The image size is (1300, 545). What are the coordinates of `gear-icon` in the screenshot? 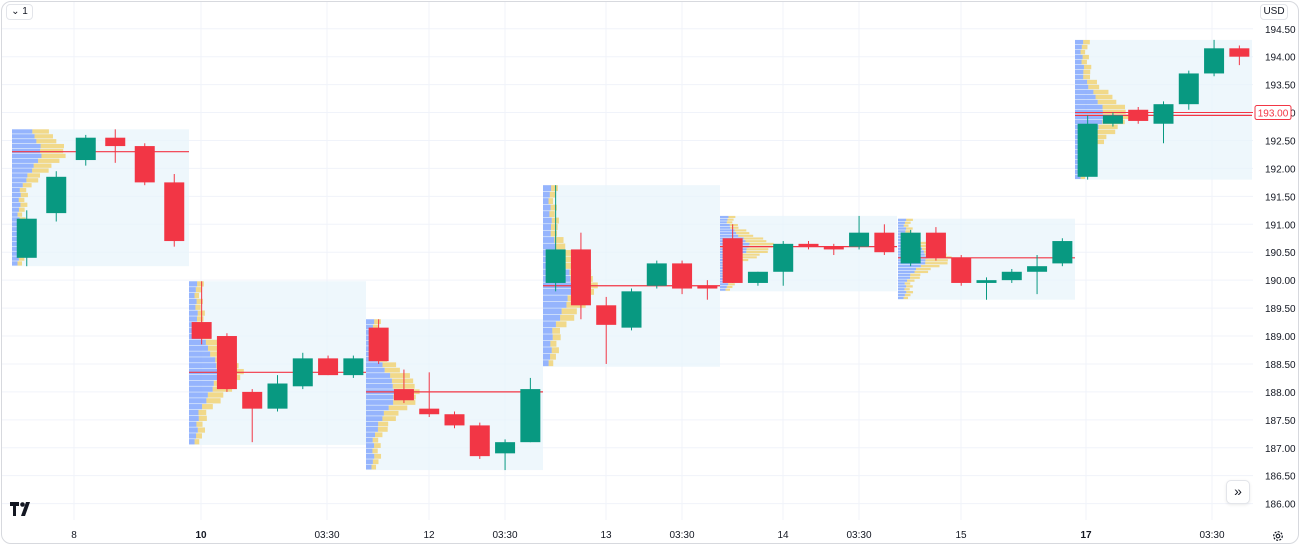 It's located at (1278, 536).